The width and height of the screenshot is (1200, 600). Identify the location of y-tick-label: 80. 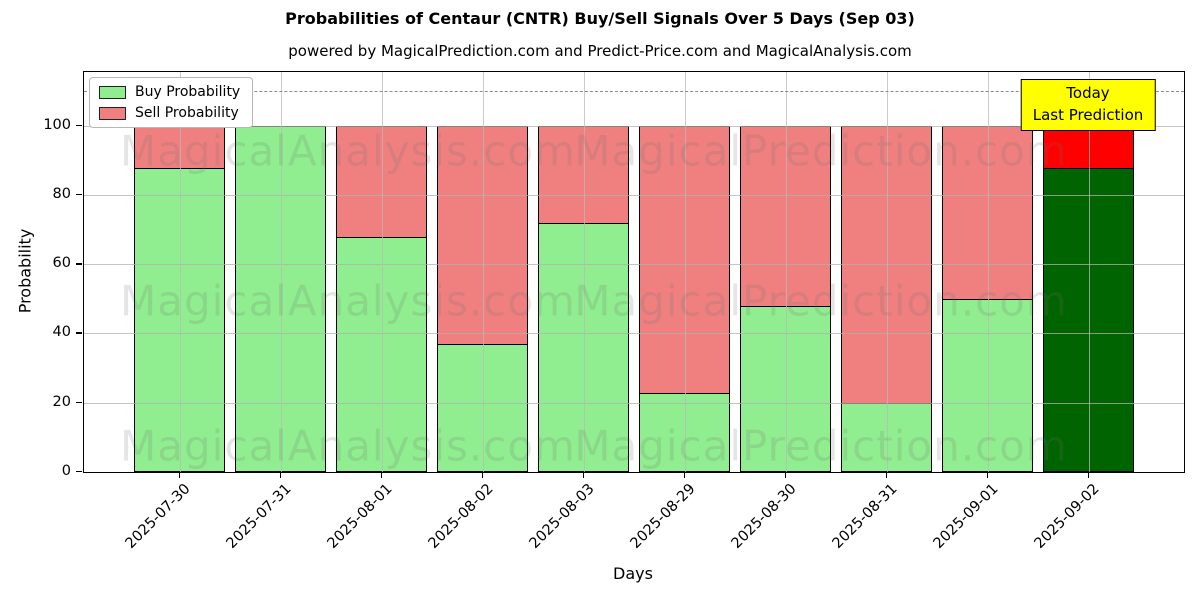
(61, 193).